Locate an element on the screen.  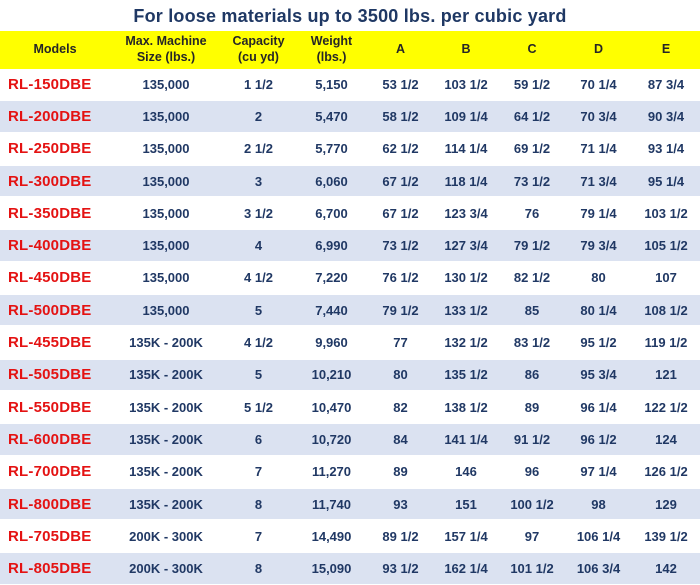
value-cell-d: 97 1/4 is located at coordinates (598, 472).